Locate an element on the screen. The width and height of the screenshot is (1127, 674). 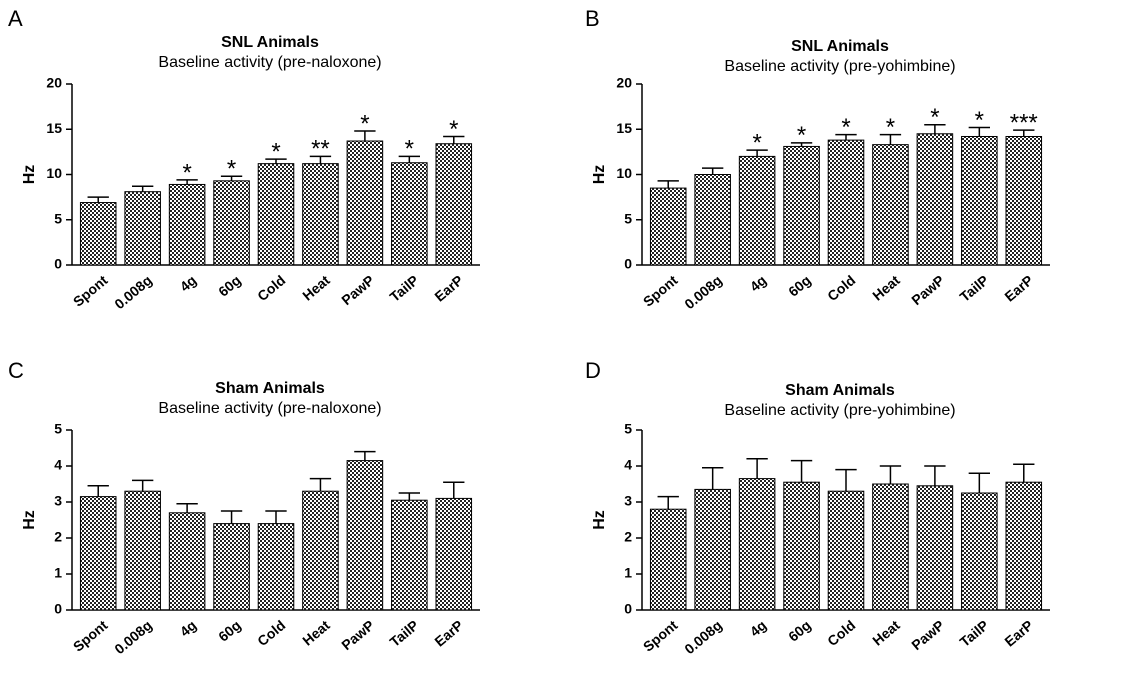
chart-title: SNL Animals is located at coordinates (270, 42).